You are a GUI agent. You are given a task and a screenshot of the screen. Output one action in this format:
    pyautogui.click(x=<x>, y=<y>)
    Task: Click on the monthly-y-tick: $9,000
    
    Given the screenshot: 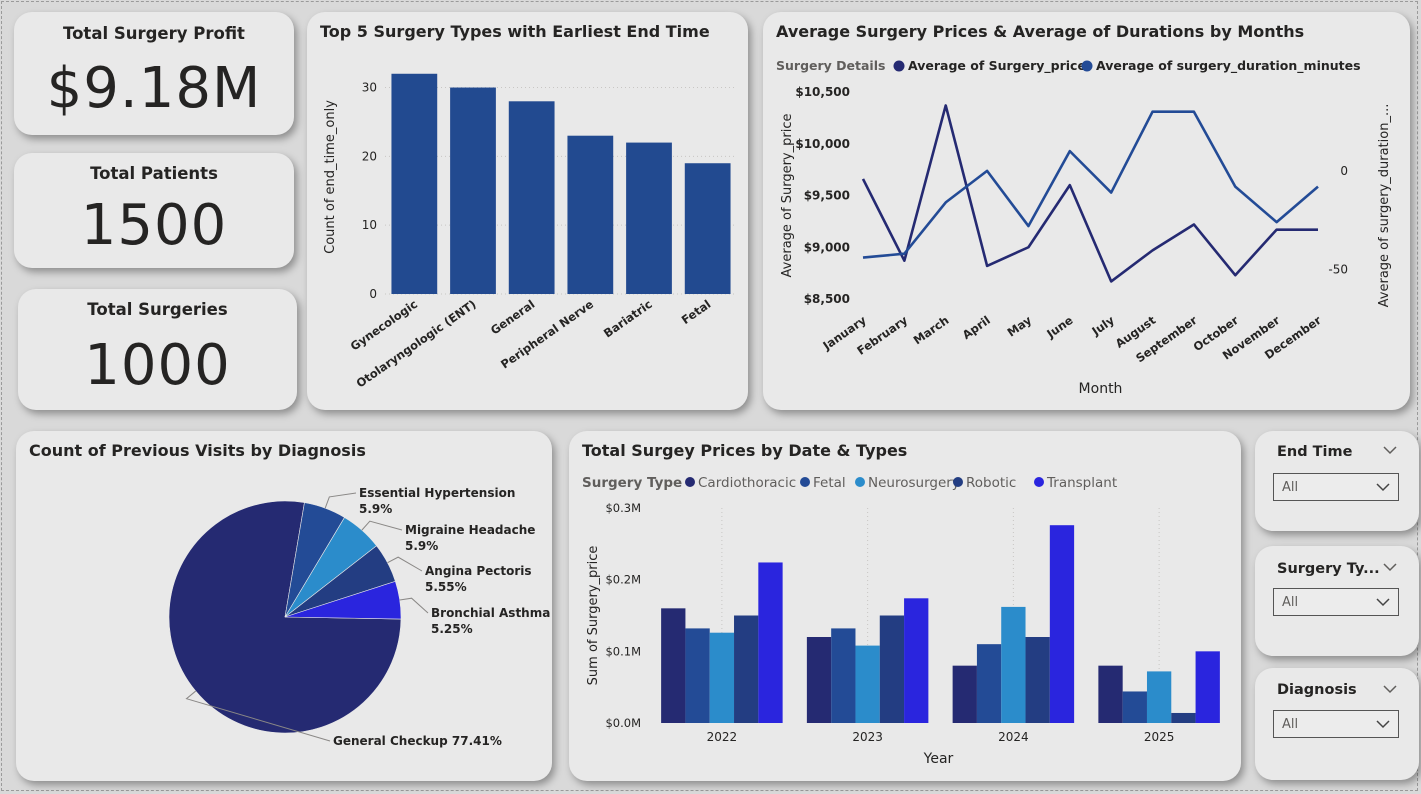 What is the action you would take?
    pyautogui.click(x=827, y=247)
    